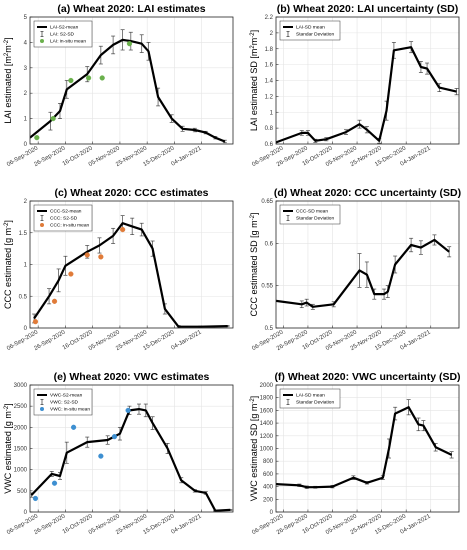  Describe the element at coordinates (254, 80) in the screenshot. I see `y-axis-label: LAI estimated SD [m2m-2]` at that location.